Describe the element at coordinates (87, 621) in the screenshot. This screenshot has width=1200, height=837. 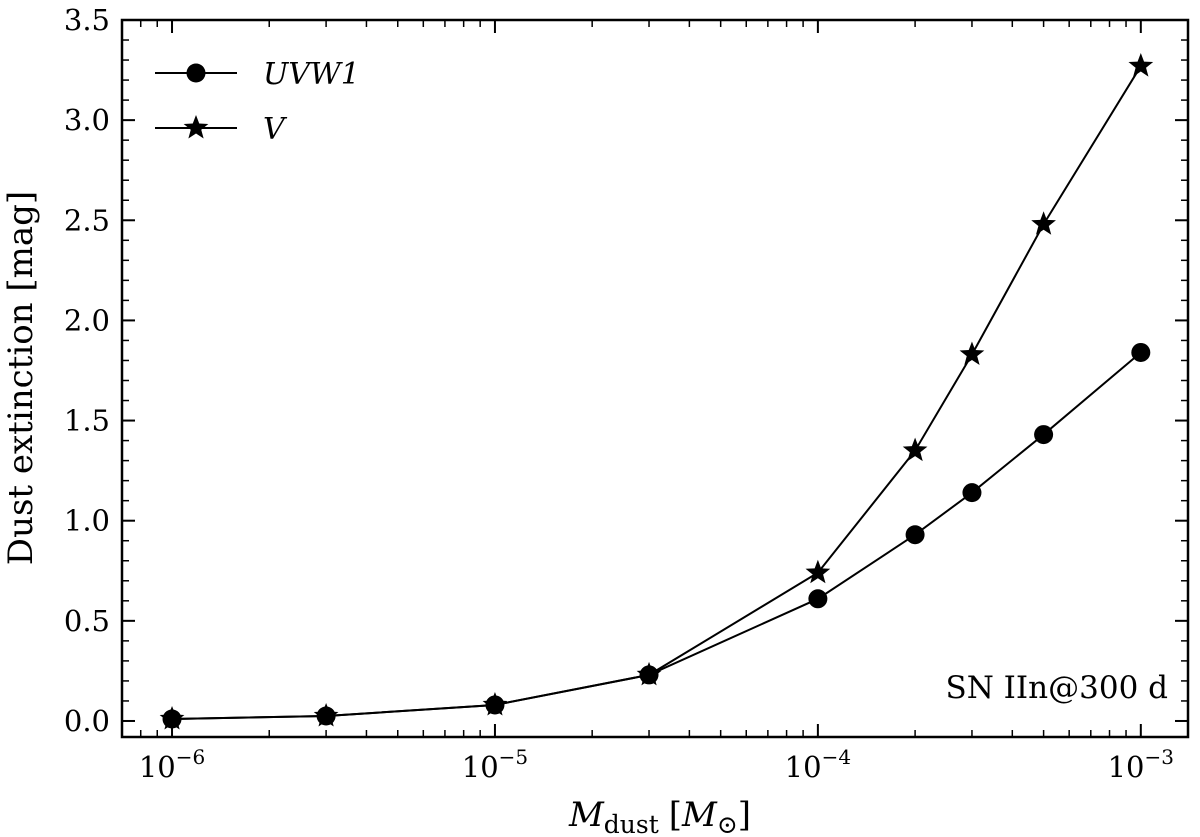
I see `y-tick-label: 0.5` at that location.